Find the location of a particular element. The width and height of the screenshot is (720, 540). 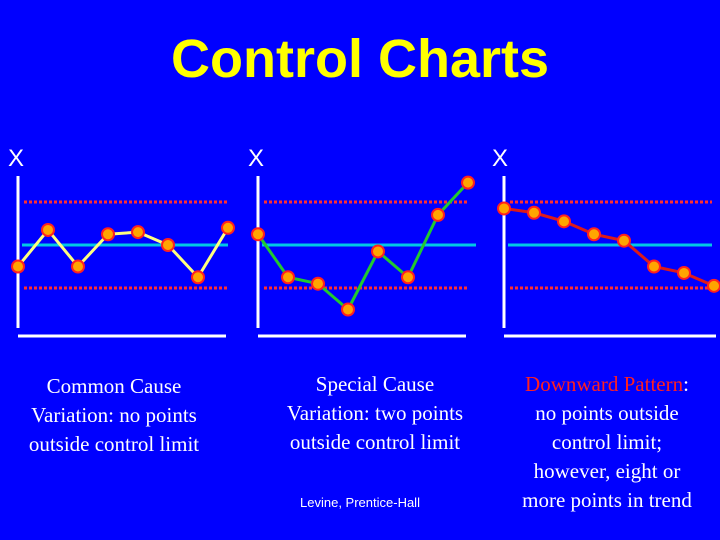

caption-line: Common Cause is located at coordinates (114, 386).